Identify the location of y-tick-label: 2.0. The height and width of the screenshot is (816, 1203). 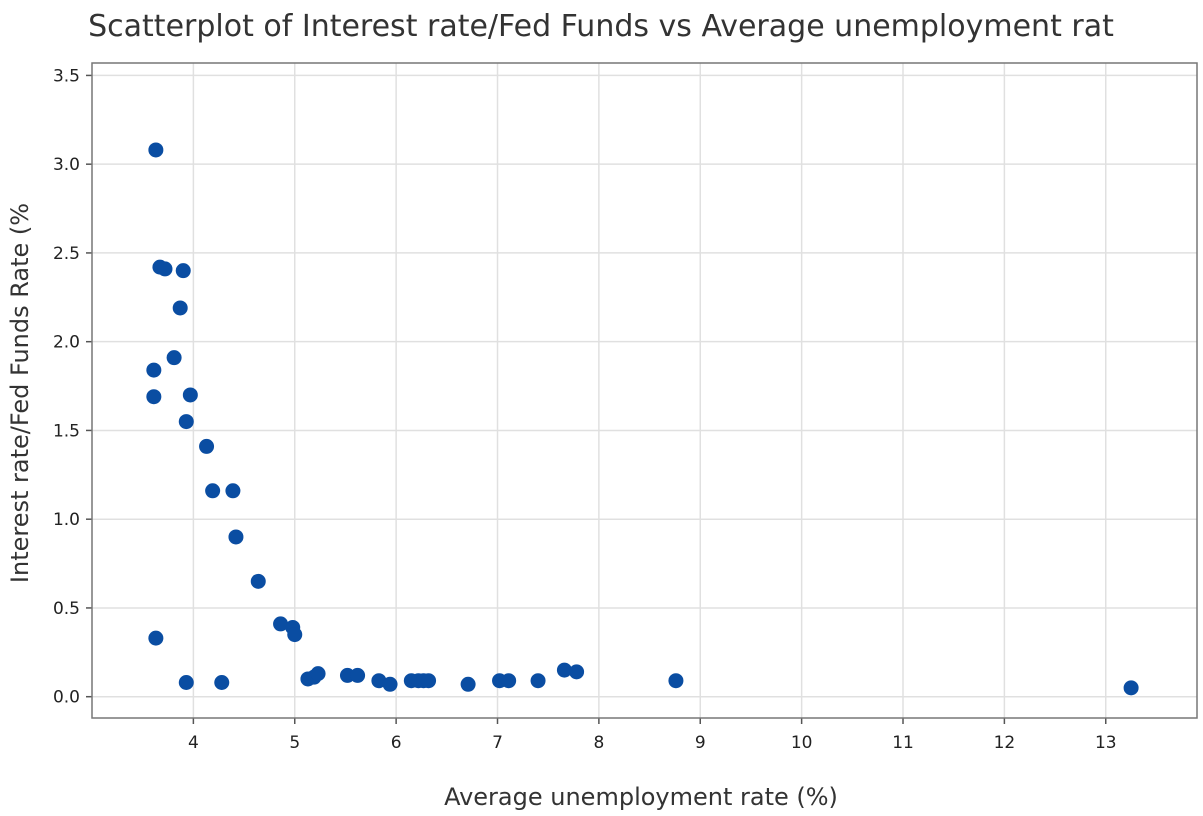
(66, 343).